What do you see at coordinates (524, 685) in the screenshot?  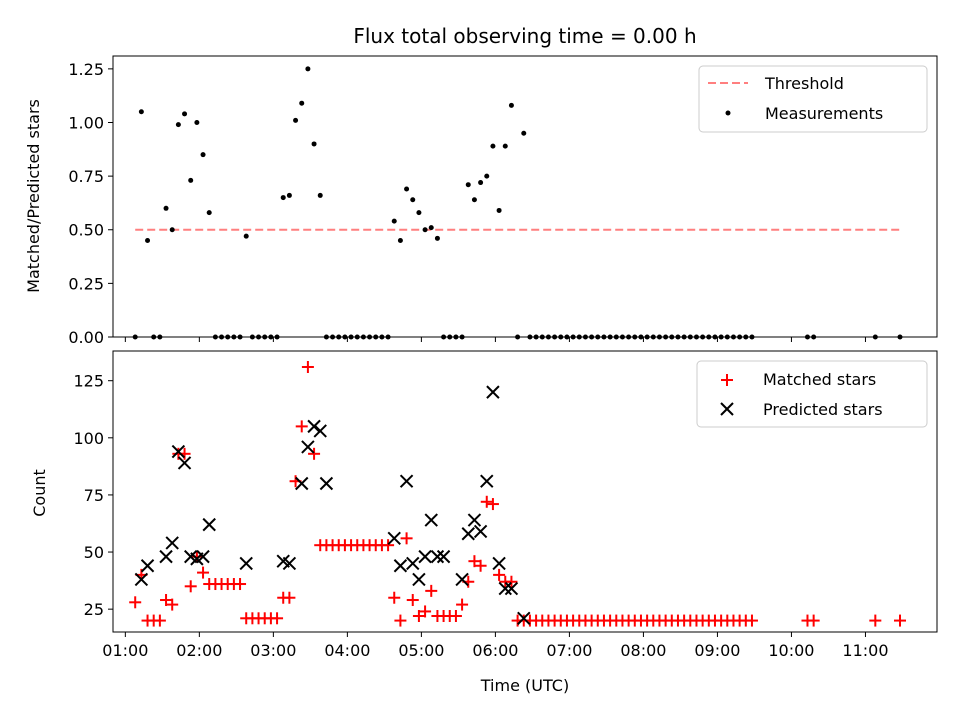 I see `x-axis-label: Time (UTC)` at bounding box center [524, 685].